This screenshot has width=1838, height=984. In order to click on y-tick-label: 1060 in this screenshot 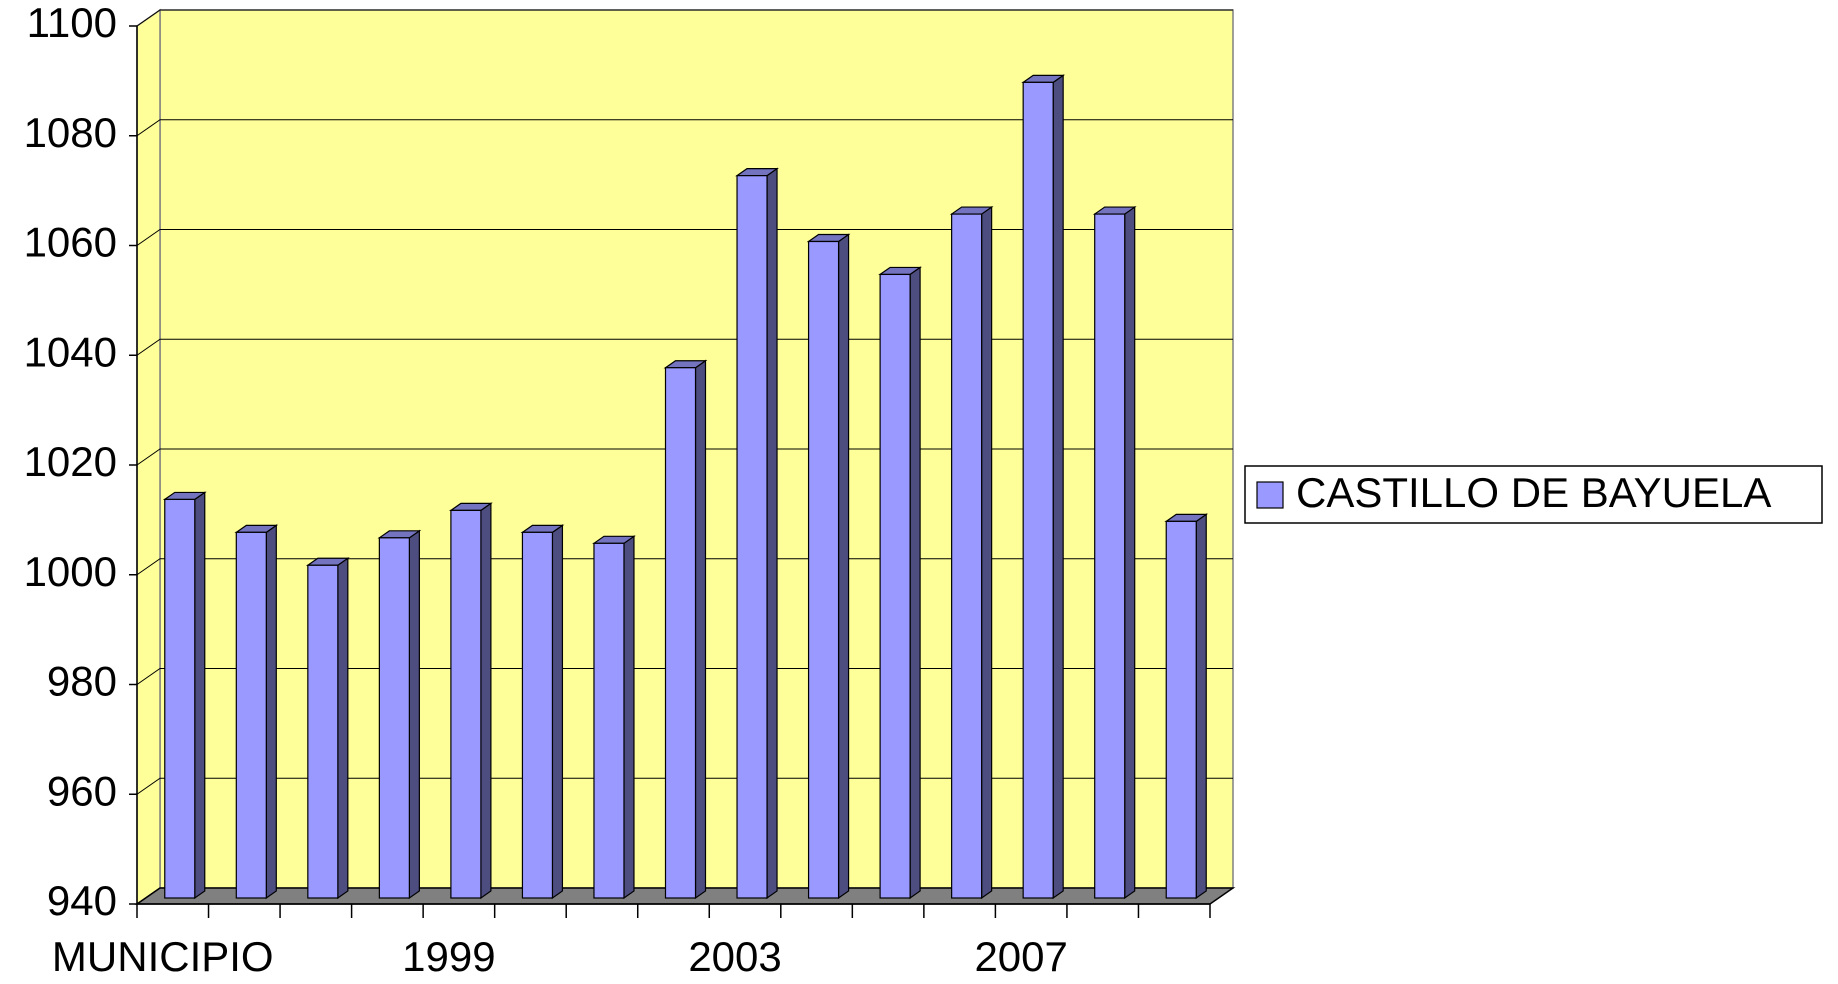, I will do `click(70, 242)`.